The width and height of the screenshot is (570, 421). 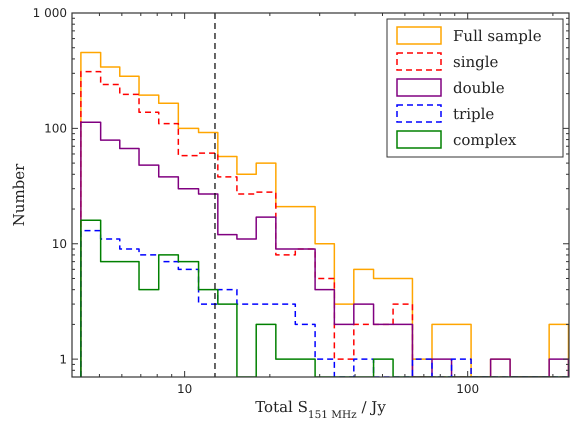 I want to click on legend-label: Full sample, so click(x=497, y=36).